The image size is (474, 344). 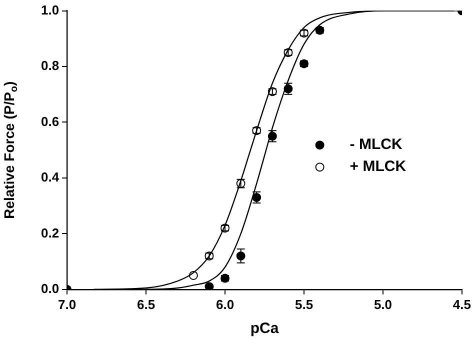 I want to click on x-tick-label: 6.5, so click(x=146, y=304).